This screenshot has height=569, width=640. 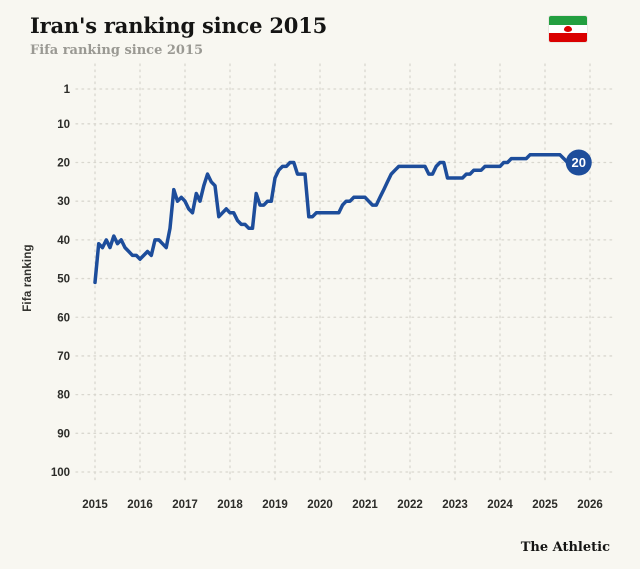 I want to click on flag-white-stripe, so click(x=568, y=29).